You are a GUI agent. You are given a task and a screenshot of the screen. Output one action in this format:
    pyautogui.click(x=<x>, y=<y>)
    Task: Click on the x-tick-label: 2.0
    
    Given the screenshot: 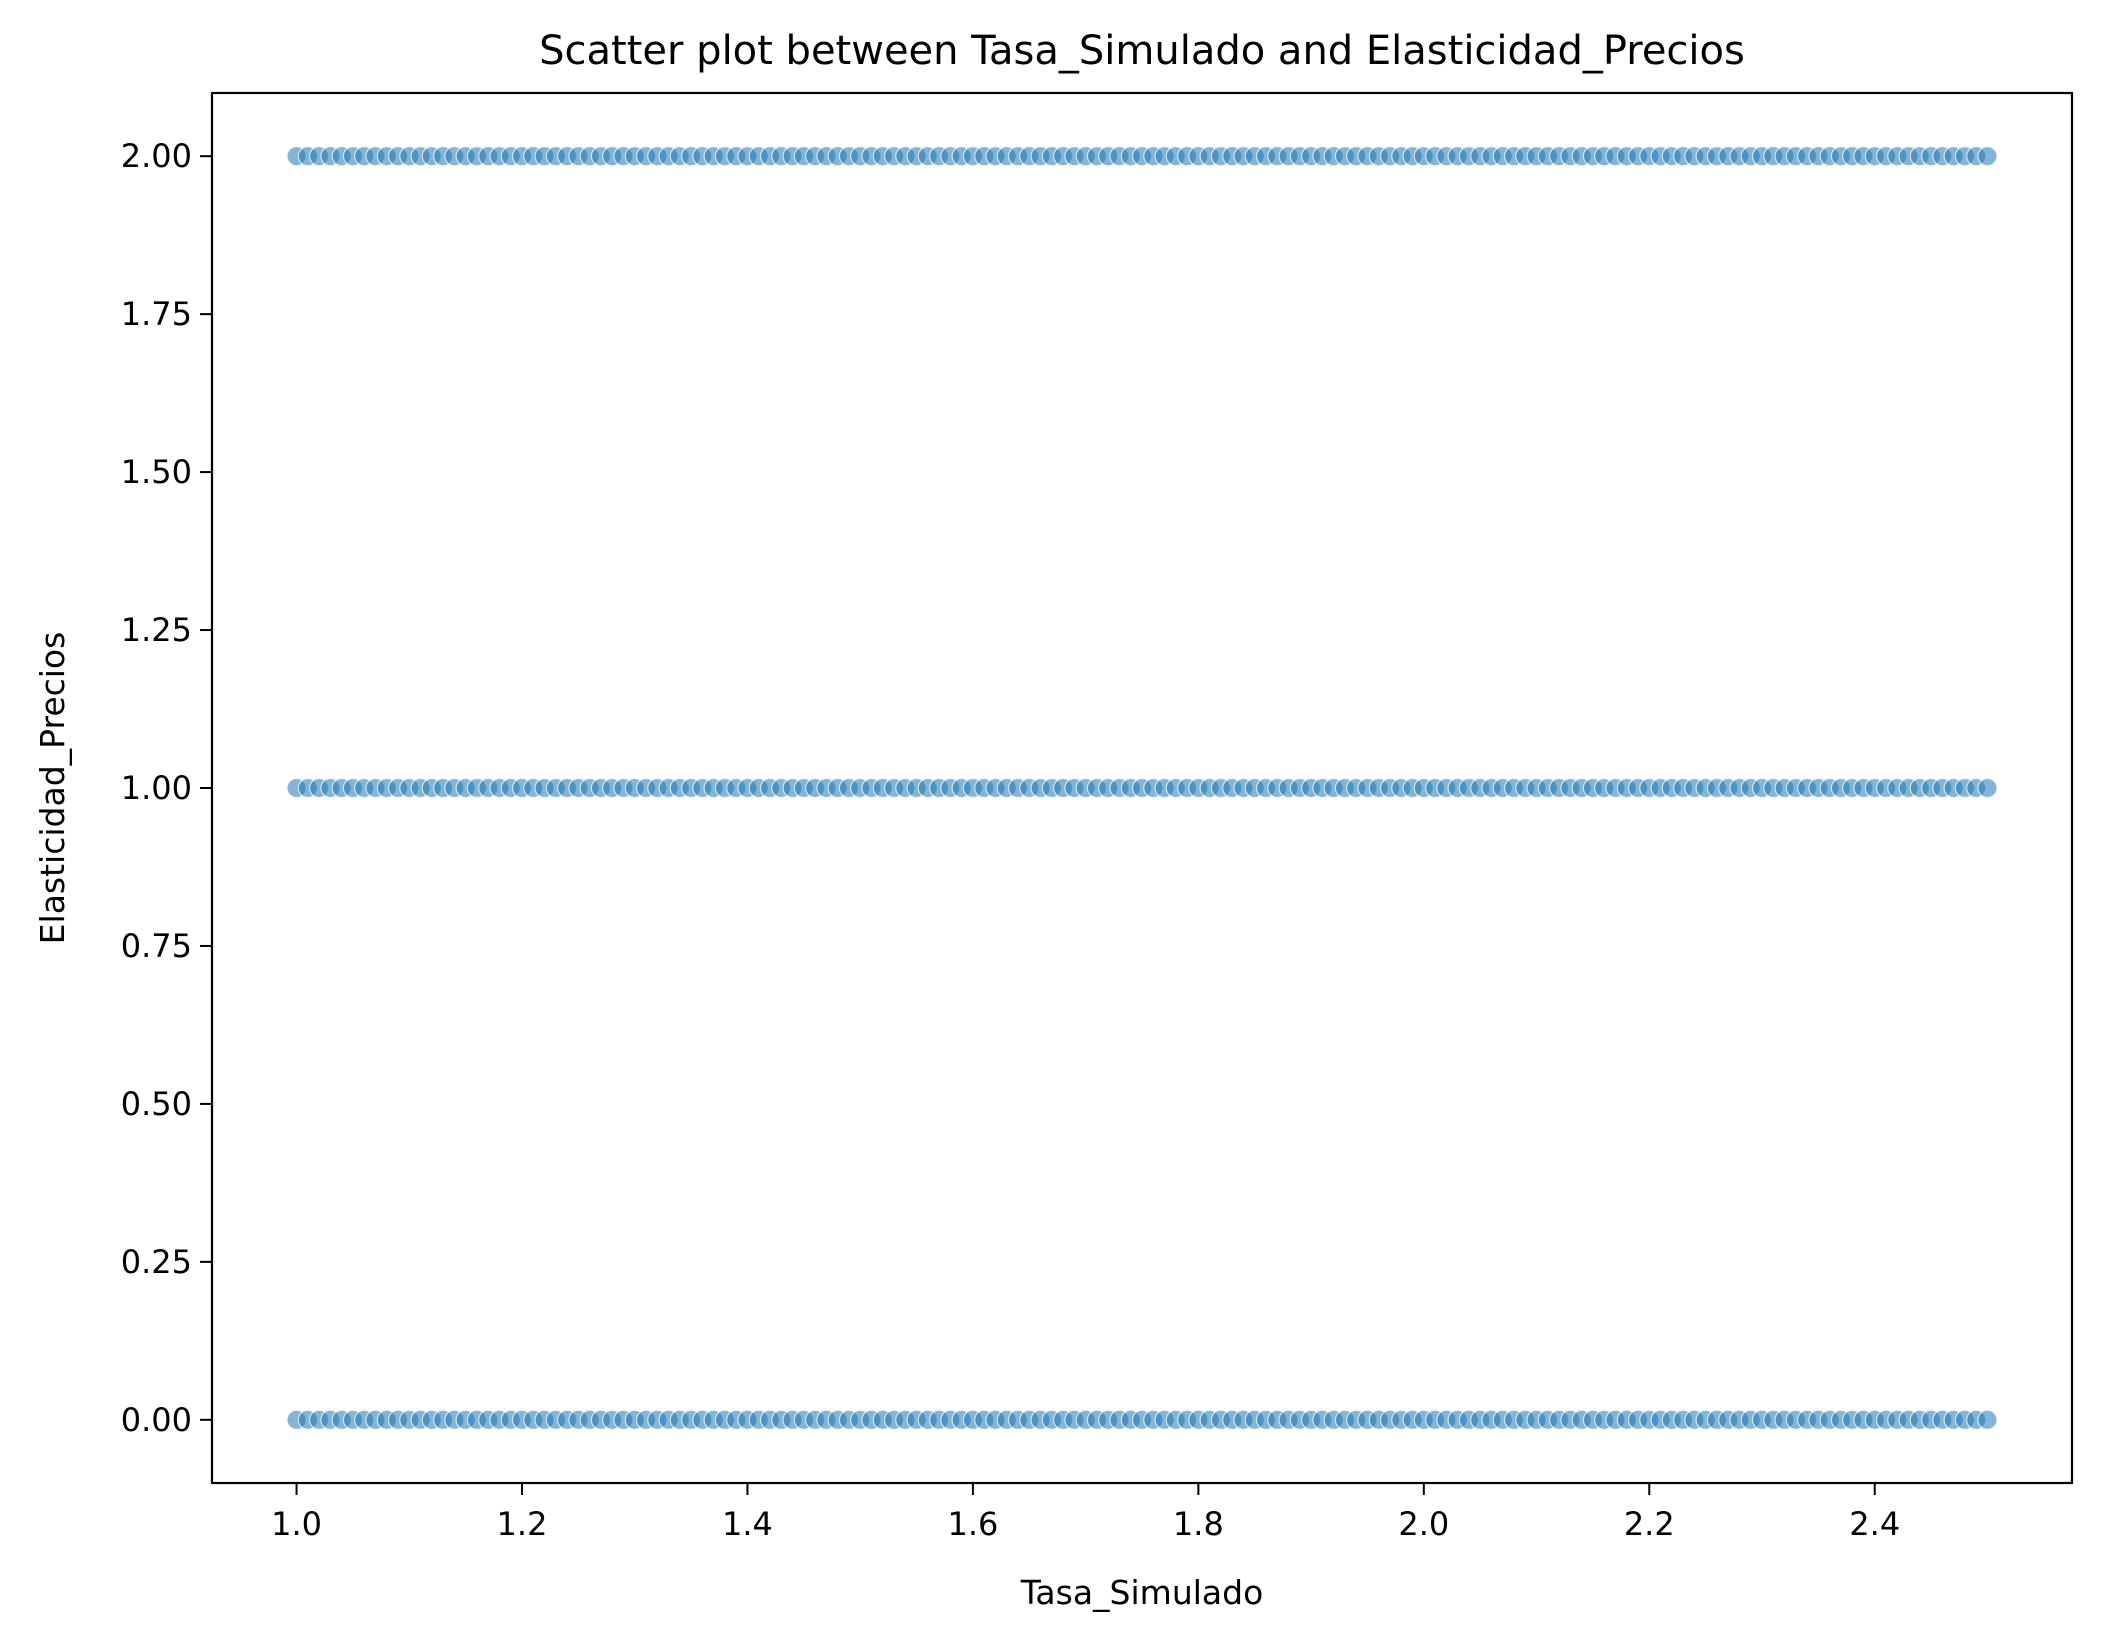 What is the action you would take?
    pyautogui.click(x=1423, y=1524)
    